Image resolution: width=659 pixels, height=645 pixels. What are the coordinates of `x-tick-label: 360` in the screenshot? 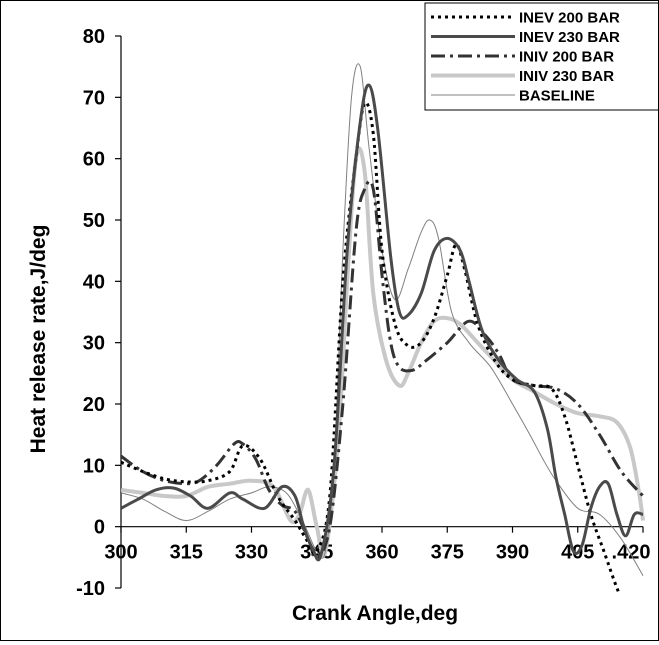 It's located at (381, 553).